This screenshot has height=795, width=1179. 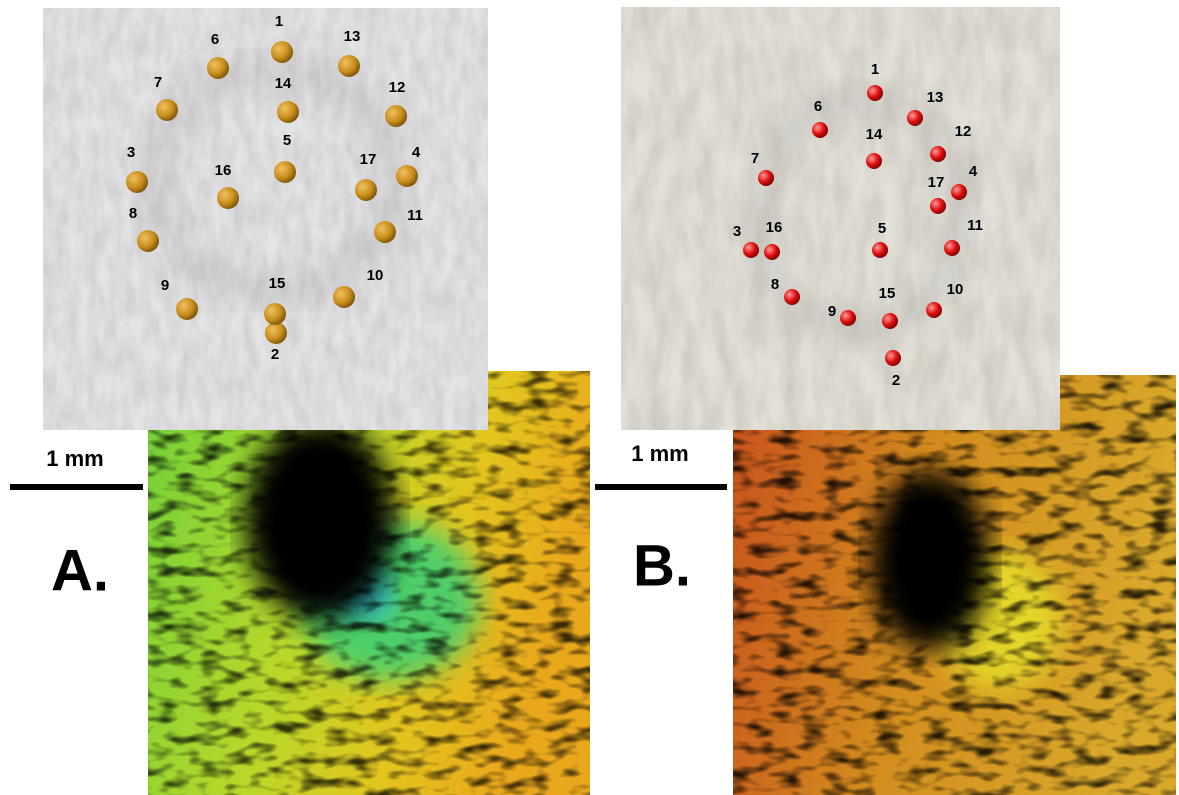 What do you see at coordinates (662, 565) in the screenshot?
I see `panel-label: B.` at bounding box center [662, 565].